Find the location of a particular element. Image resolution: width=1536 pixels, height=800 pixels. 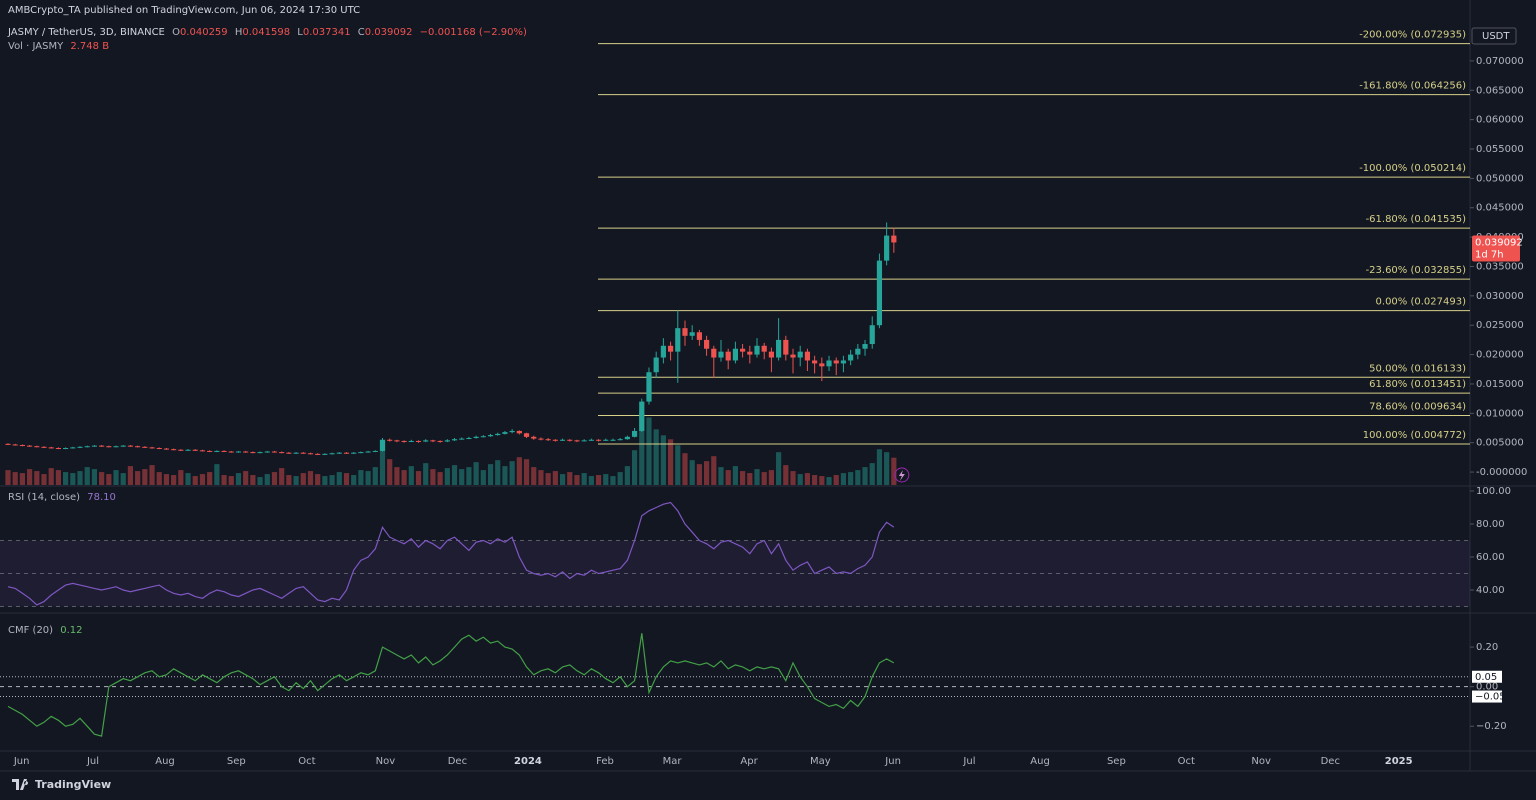

volume-name: Vol · JASMY is located at coordinates (36, 46).